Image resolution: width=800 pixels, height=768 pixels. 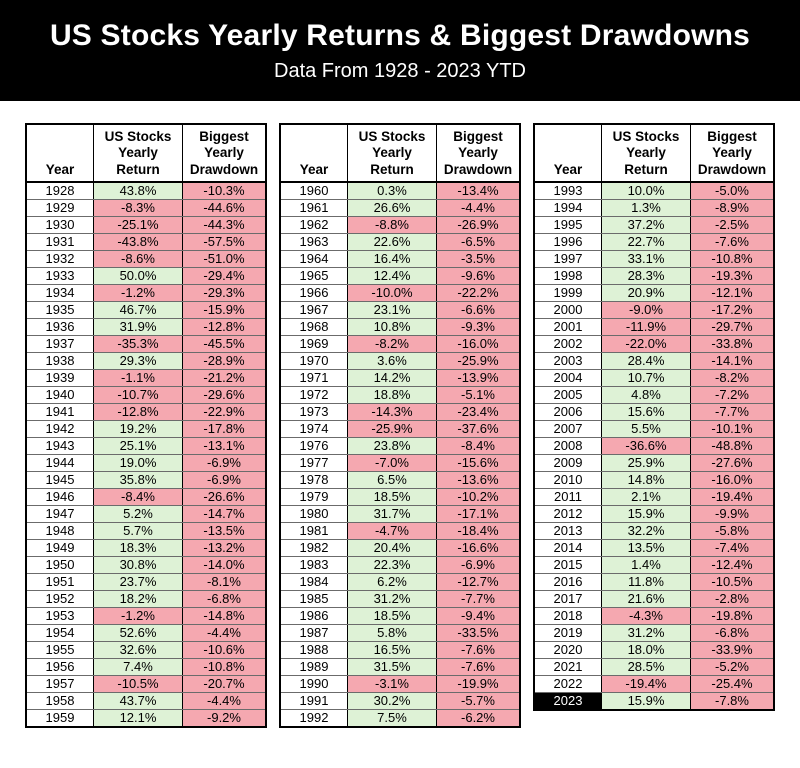 I want to click on drawdown-cell: -25.4%, so click(x=732, y=684).